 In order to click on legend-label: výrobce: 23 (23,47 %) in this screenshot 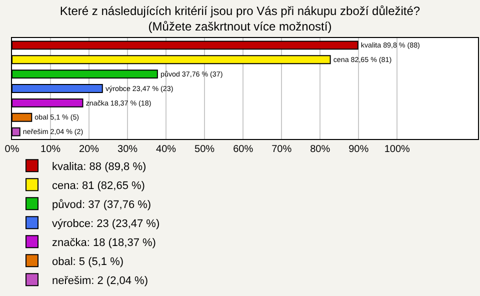, I will do `click(106, 224)`.